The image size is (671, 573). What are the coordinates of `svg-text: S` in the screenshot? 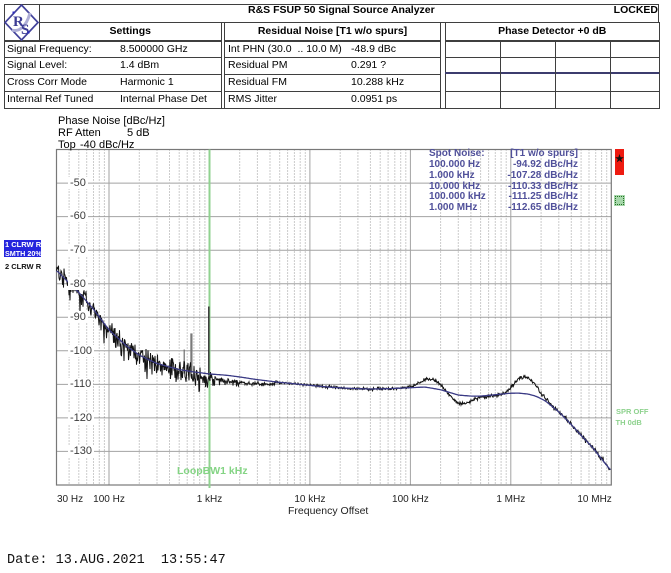 It's located at (25, 30).